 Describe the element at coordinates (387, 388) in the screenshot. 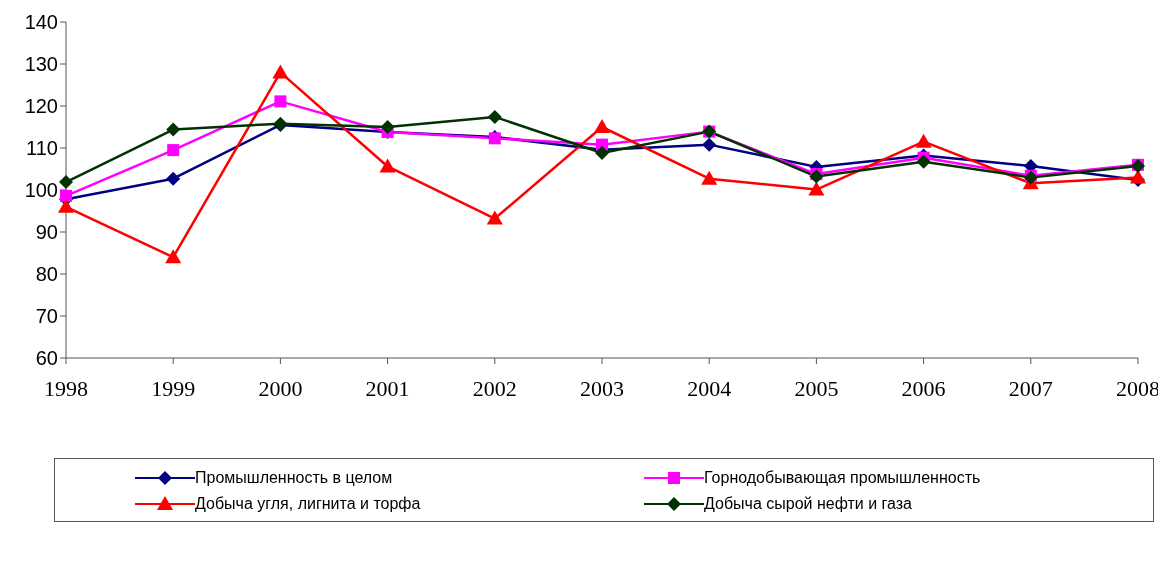

I see `x-tick-label: 2001` at that location.